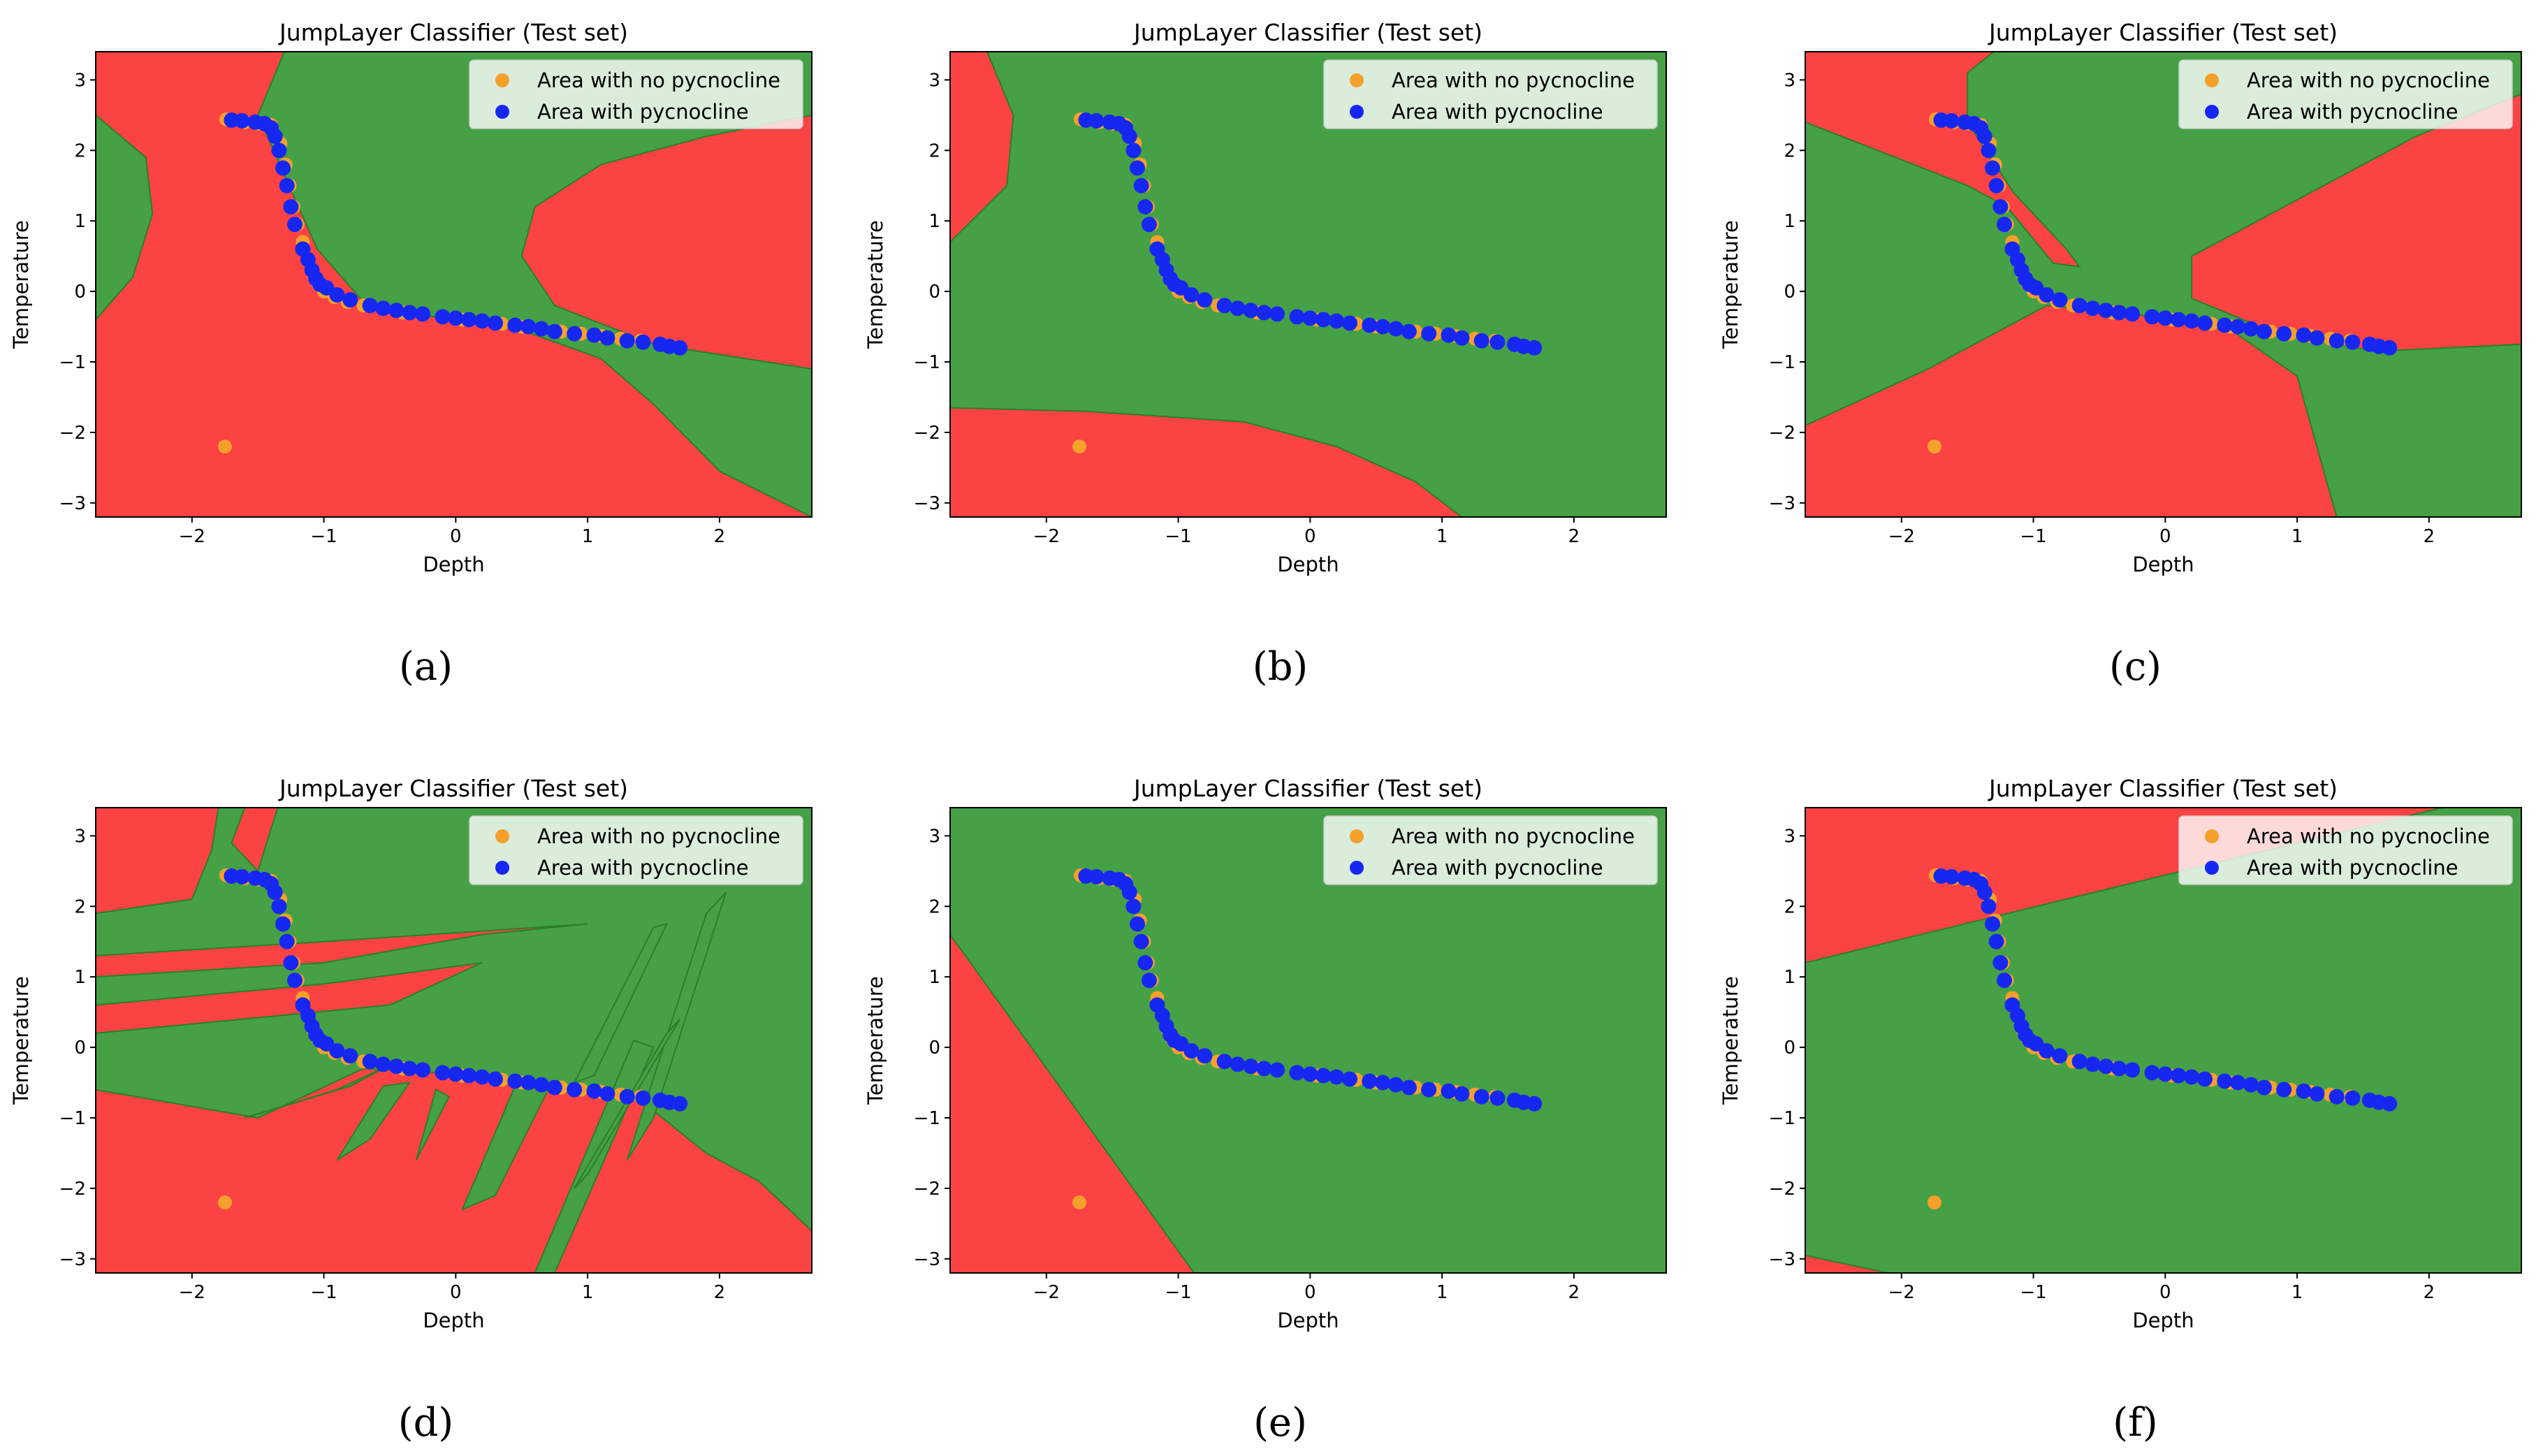 This screenshot has width=2536, height=1456. Describe the element at coordinates (927, 1118) in the screenshot. I see `y-tick-label: −1` at that location.